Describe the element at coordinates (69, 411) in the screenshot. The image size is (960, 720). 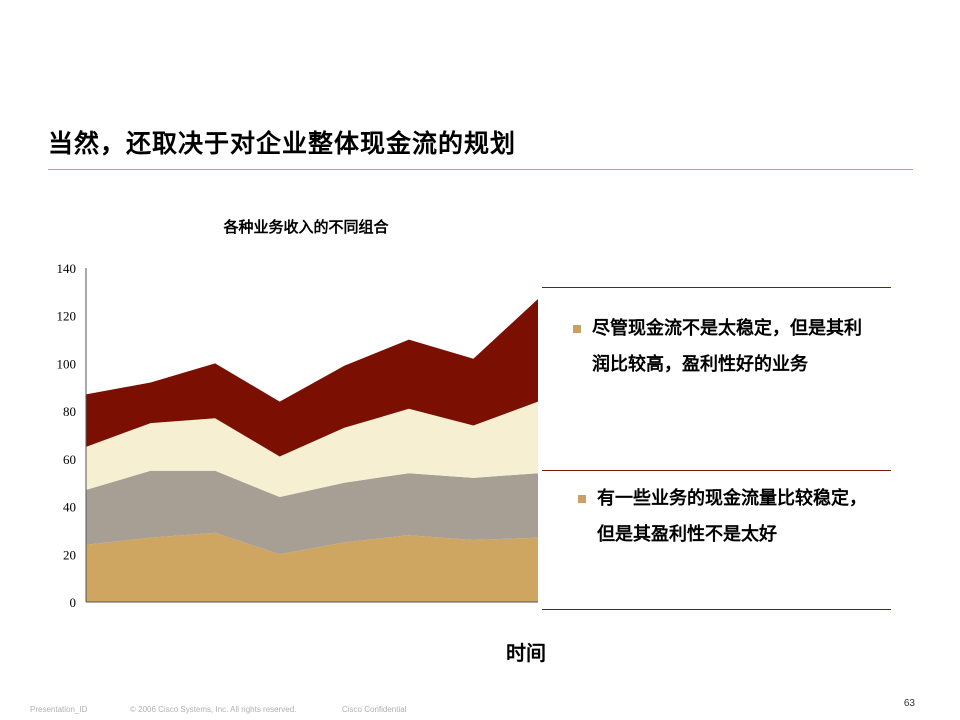
I see `y-tick-label: 80` at that location.